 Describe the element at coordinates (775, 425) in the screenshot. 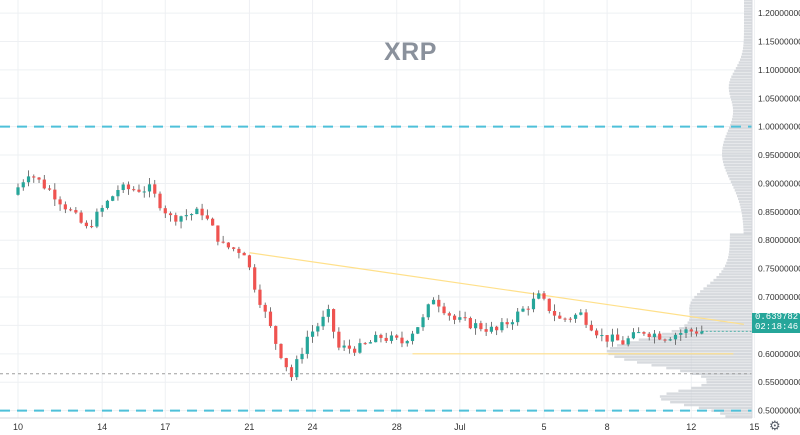

I see `gear-icon: ⚙` at that location.